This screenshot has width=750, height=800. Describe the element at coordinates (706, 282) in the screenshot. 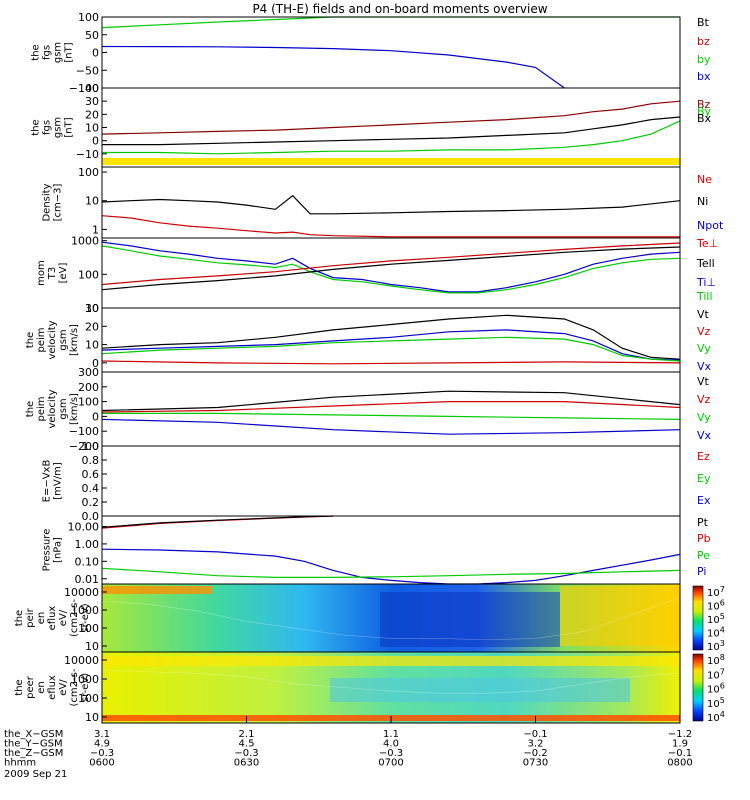

I see `legend-entry: Ti⊥` at that location.